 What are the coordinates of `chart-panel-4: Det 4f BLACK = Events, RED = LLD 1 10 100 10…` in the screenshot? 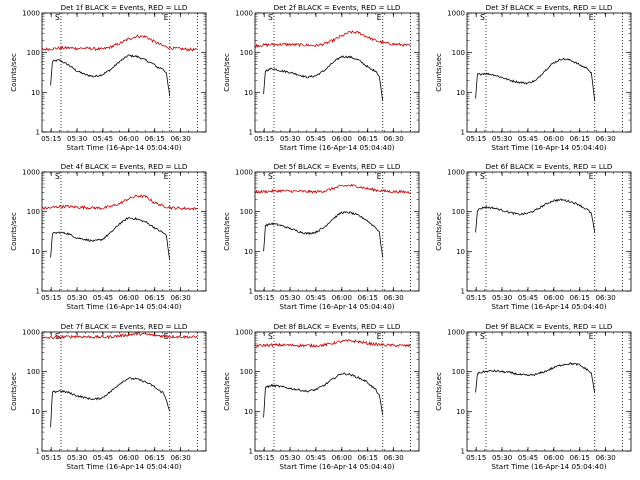 It's located at (108, 236).